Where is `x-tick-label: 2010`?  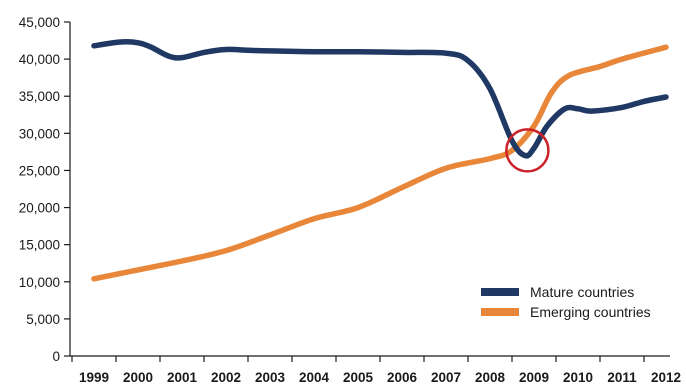
x-tick-label: 2010 is located at coordinates (578, 377).